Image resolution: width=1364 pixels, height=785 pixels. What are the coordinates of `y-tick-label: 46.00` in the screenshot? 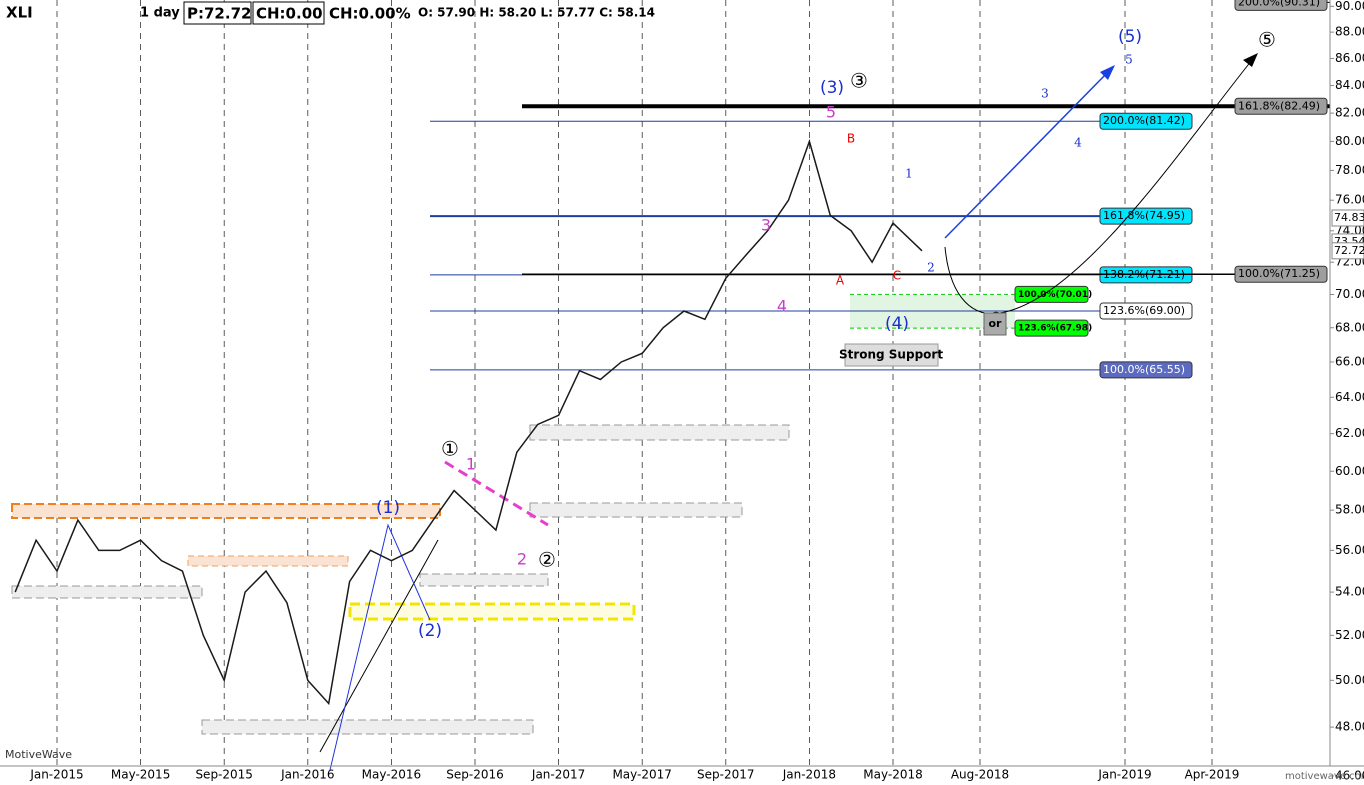 It's located at (1349, 775).